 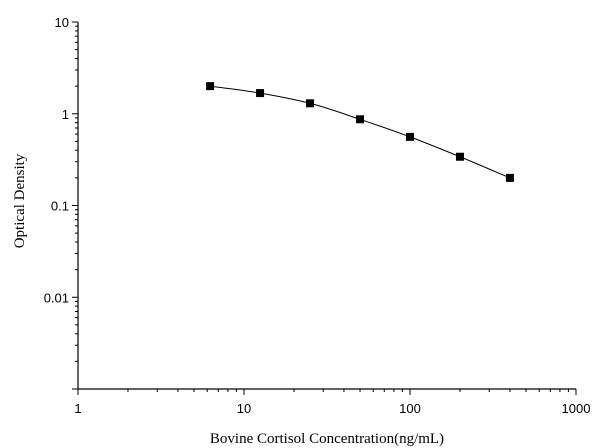 What do you see at coordinates (410, 408) in the screenshot?
I see `x-tick-label: 100` at bounding box center [410, 408].